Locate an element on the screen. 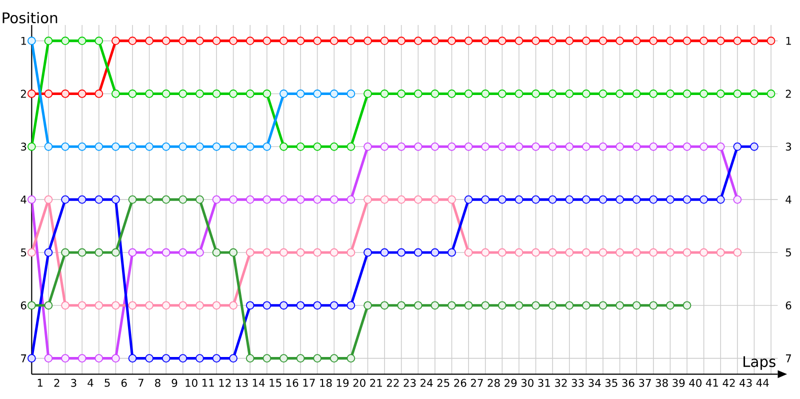  x-tick-label: 33 is located at coordinates (578, 382).